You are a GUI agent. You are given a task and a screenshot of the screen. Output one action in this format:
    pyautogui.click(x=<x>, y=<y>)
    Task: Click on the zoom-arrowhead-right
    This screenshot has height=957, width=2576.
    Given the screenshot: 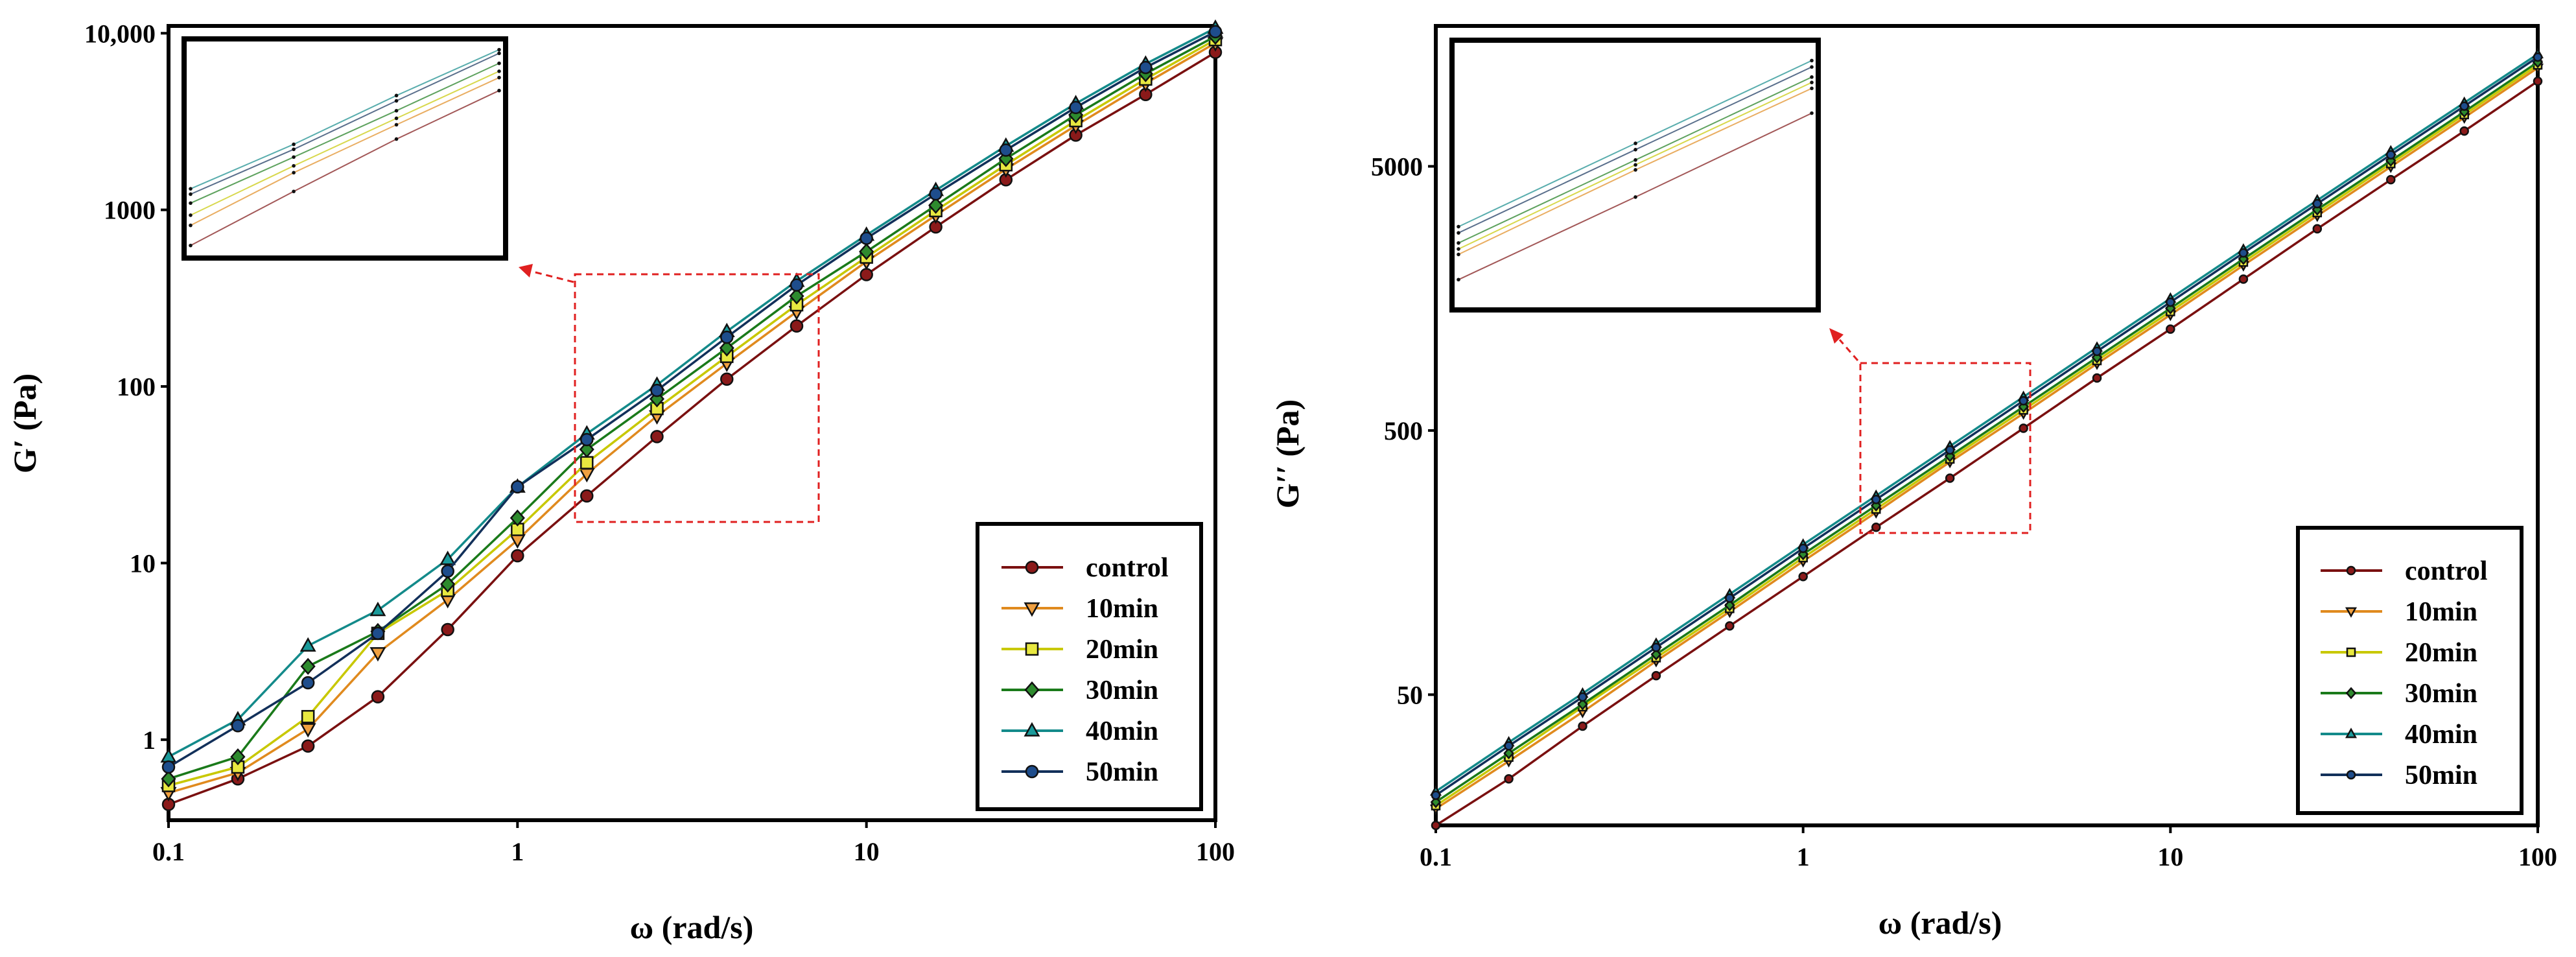 What is the action you would take?
    pyautogui.click(x=1836, y=336)
    